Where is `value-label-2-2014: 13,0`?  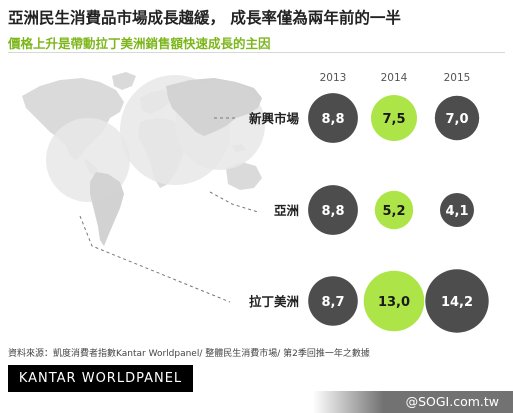 value-label-2-2014: 13,0 is located at coordinates (394, 302).